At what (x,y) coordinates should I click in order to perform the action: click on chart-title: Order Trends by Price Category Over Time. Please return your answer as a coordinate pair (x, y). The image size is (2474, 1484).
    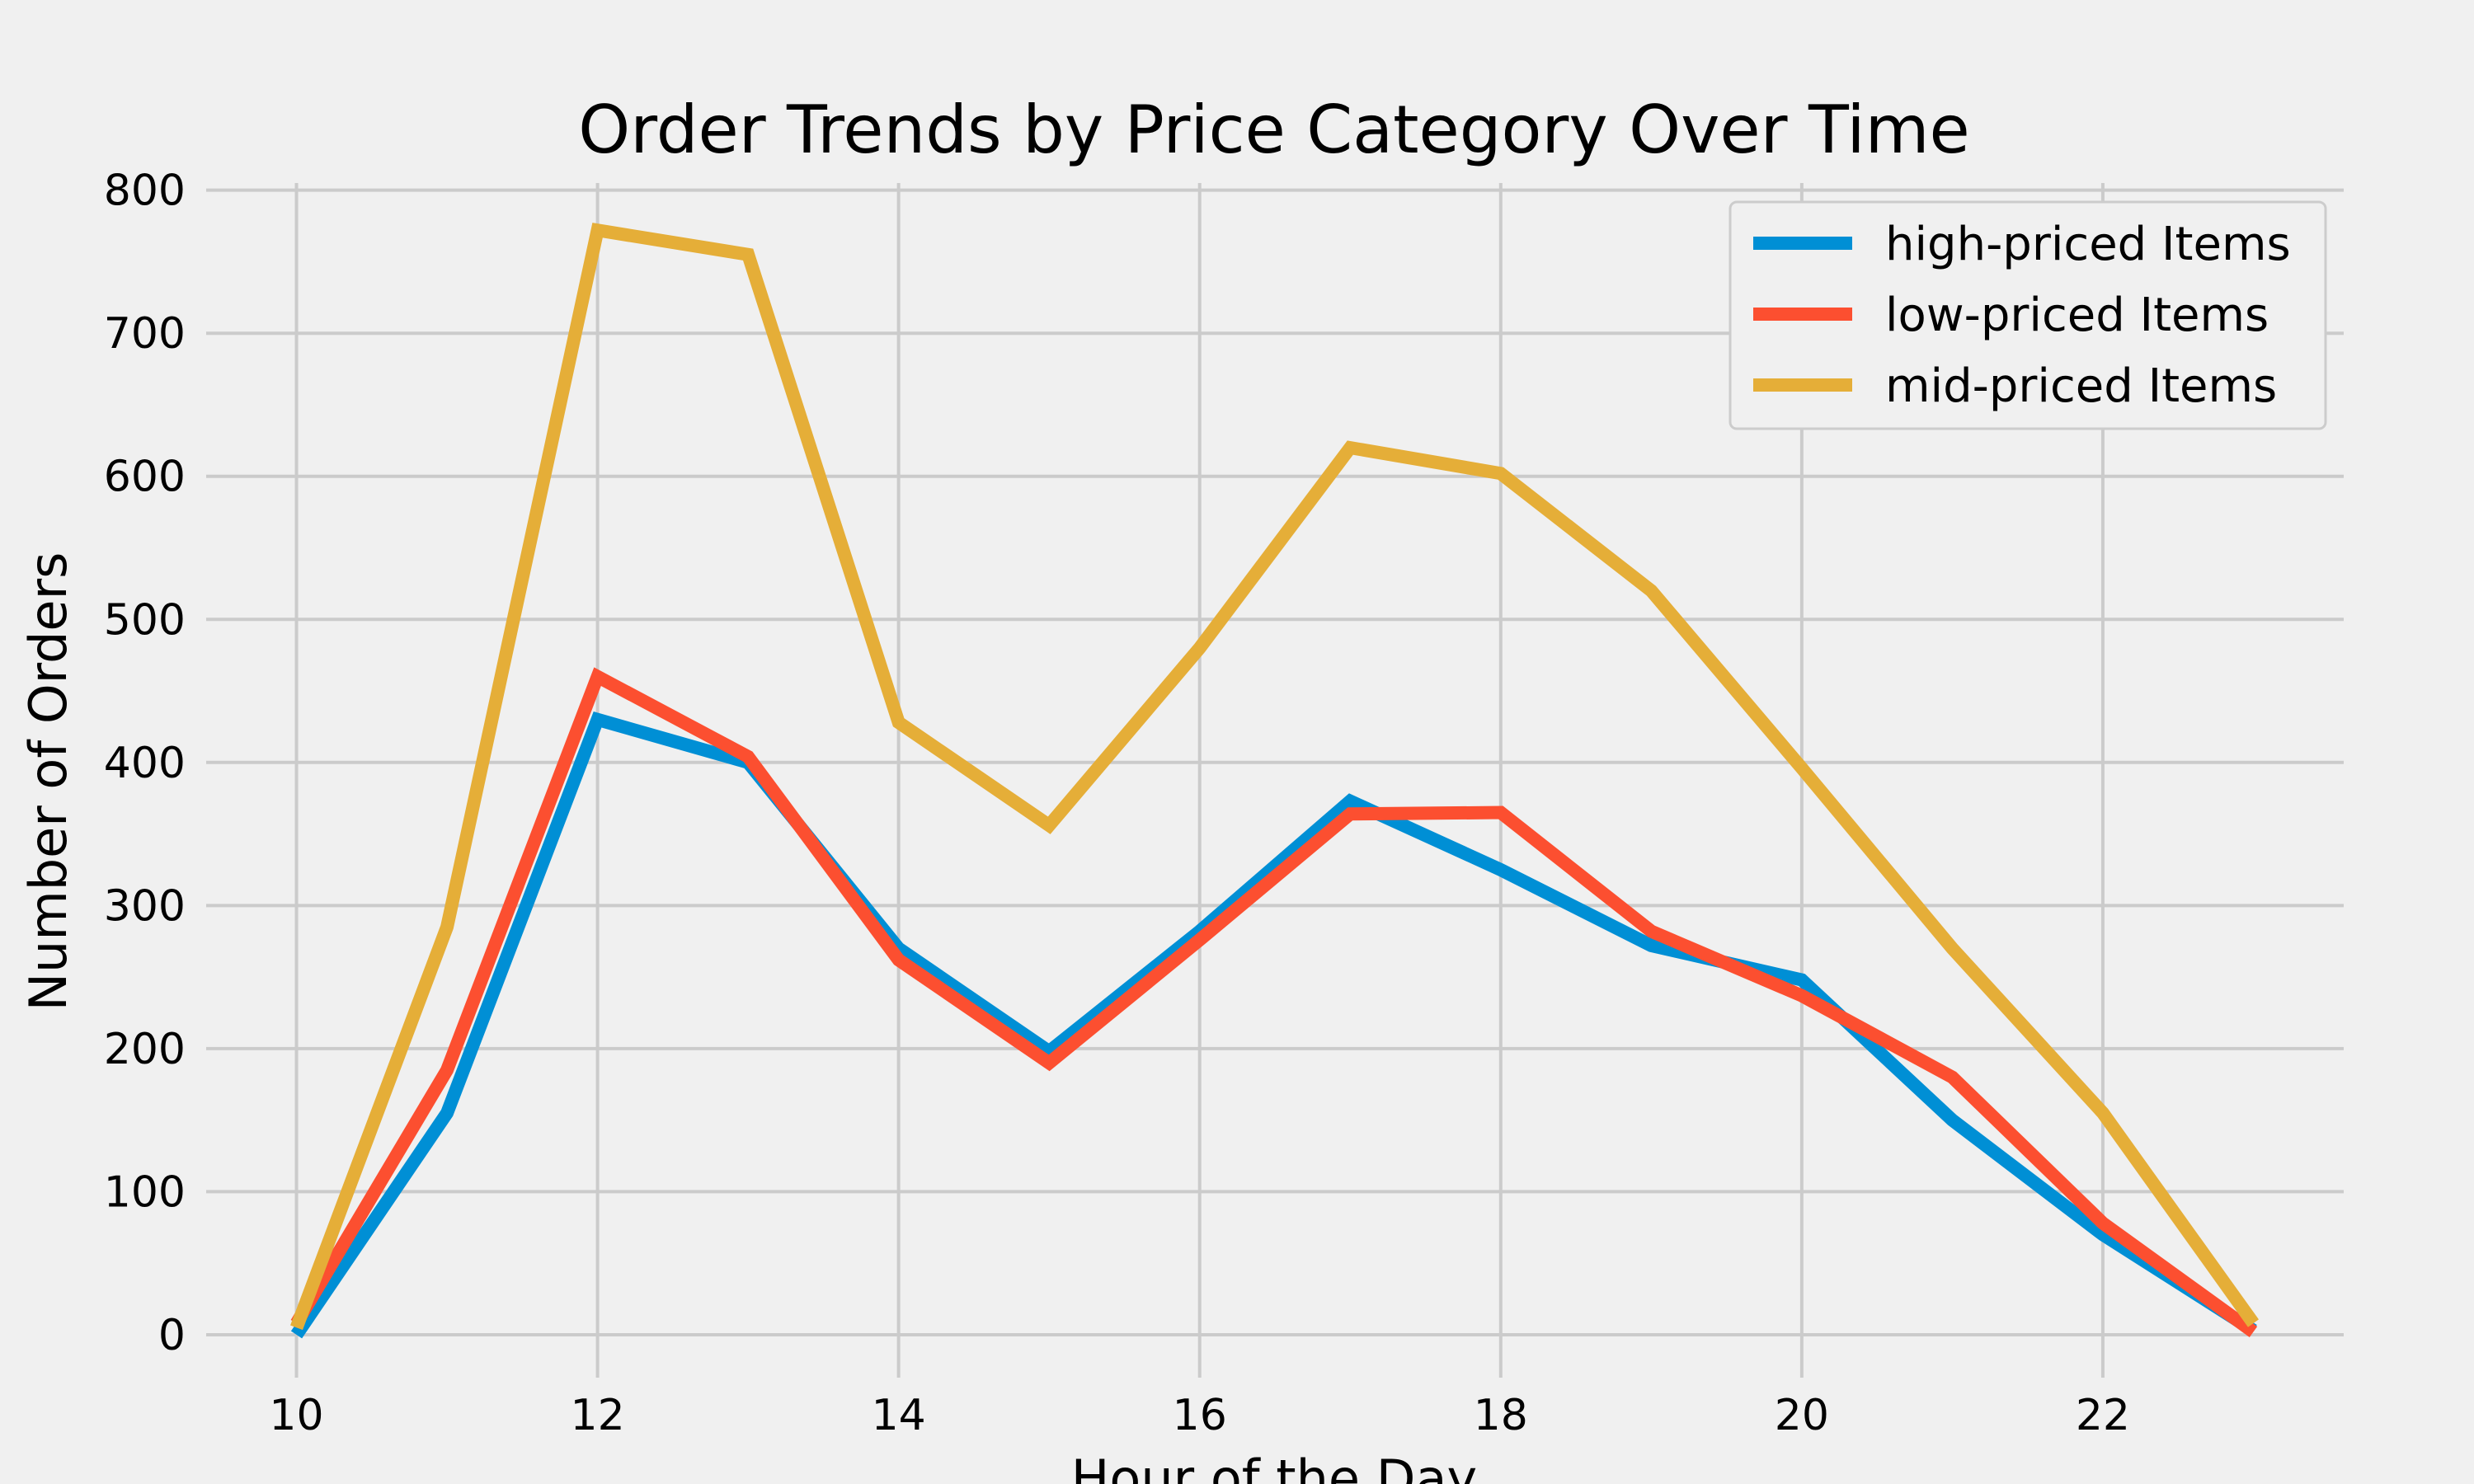
    Looking at the image, I should click on (1273, 130).